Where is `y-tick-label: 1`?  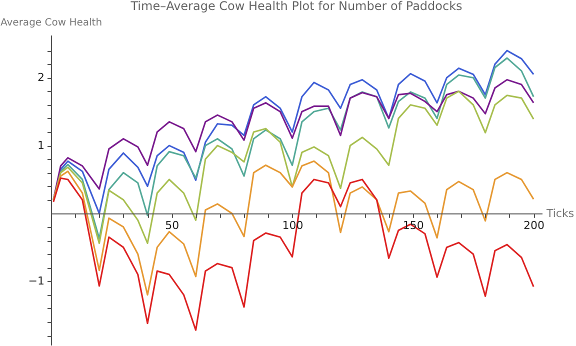
y-tick-label: 1 is located at coordinates (41, 145).